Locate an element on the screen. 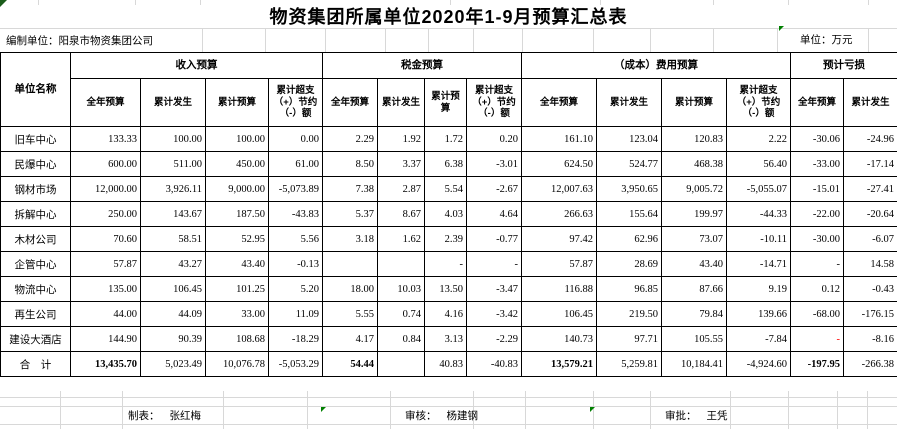 The width and height of the screenshot is (897, 429). value-cell: 2.39 is located at coordinates (445, 239).